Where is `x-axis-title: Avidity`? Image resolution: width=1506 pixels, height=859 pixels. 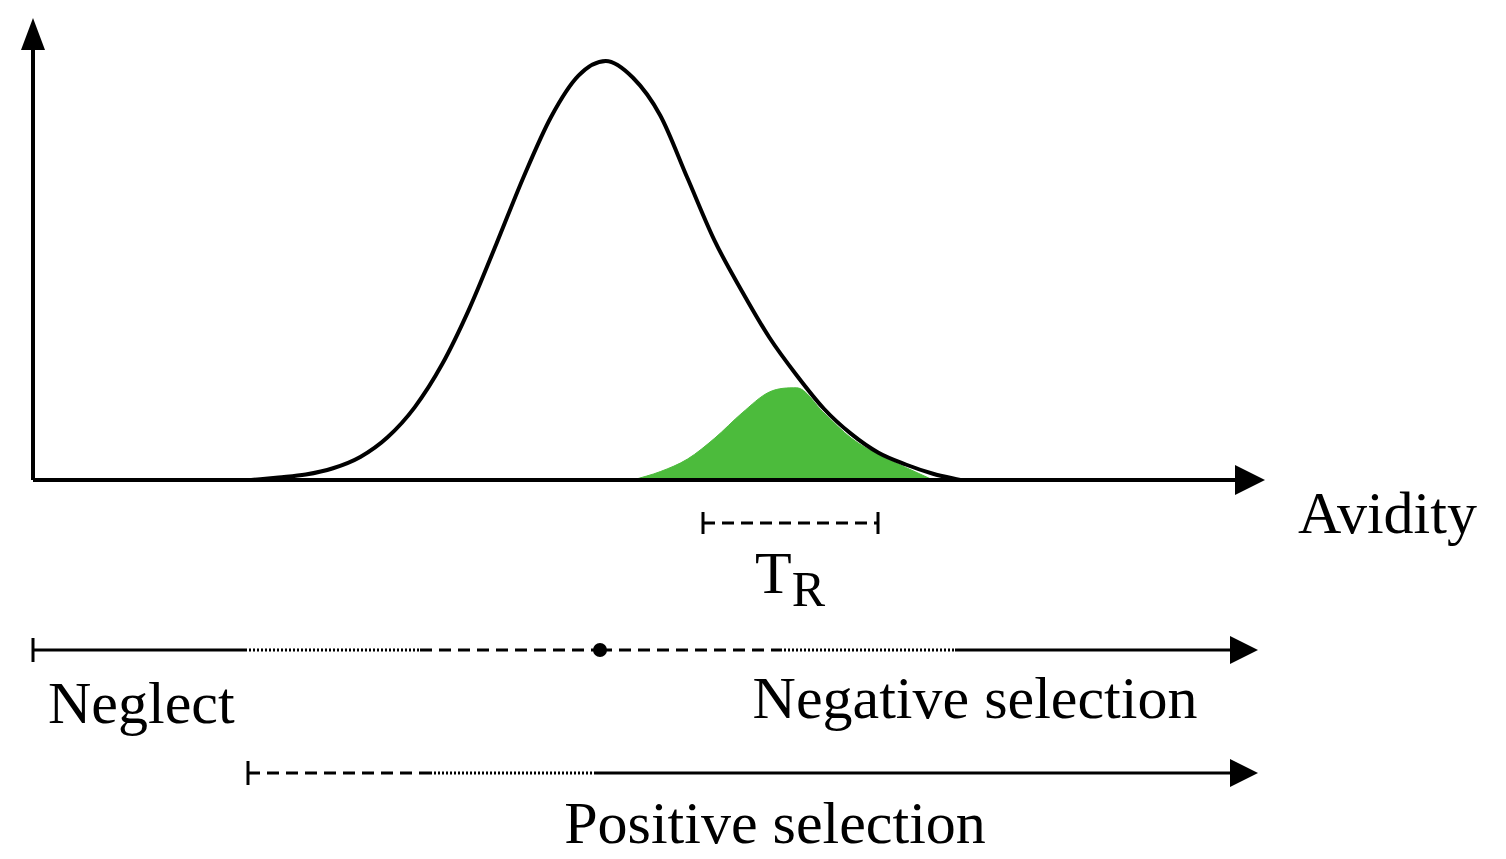
x-axis-title: Avidity is located at coordinates (1387, 513).